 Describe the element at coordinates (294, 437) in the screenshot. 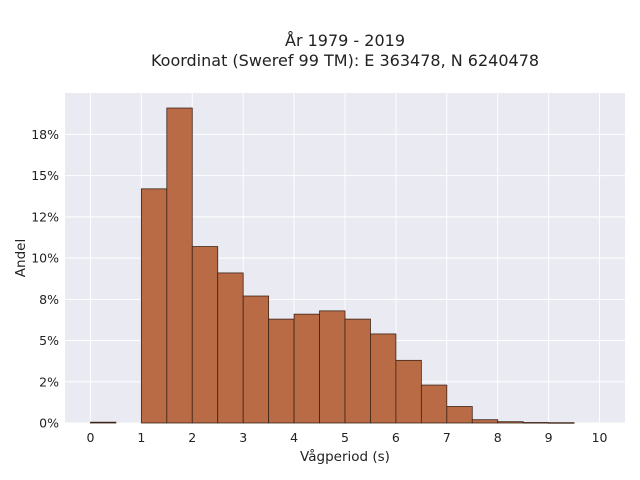

I see `x-tick-label: 4` at that location.